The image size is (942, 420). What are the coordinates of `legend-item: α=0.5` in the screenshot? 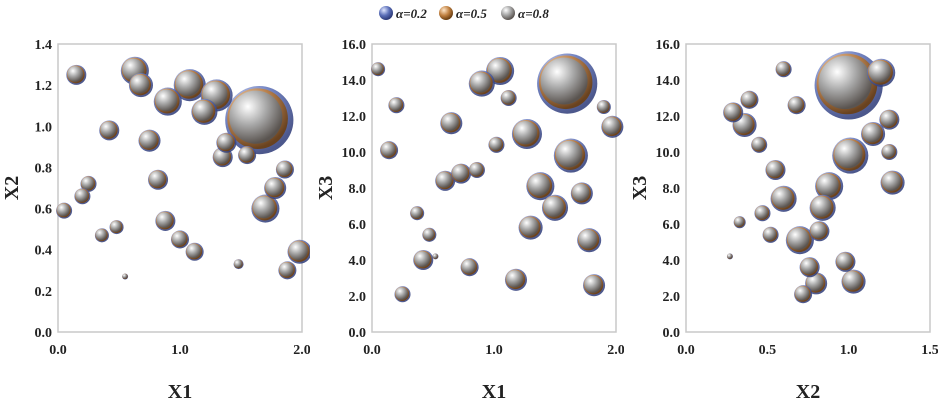 It's located at (463, 13).